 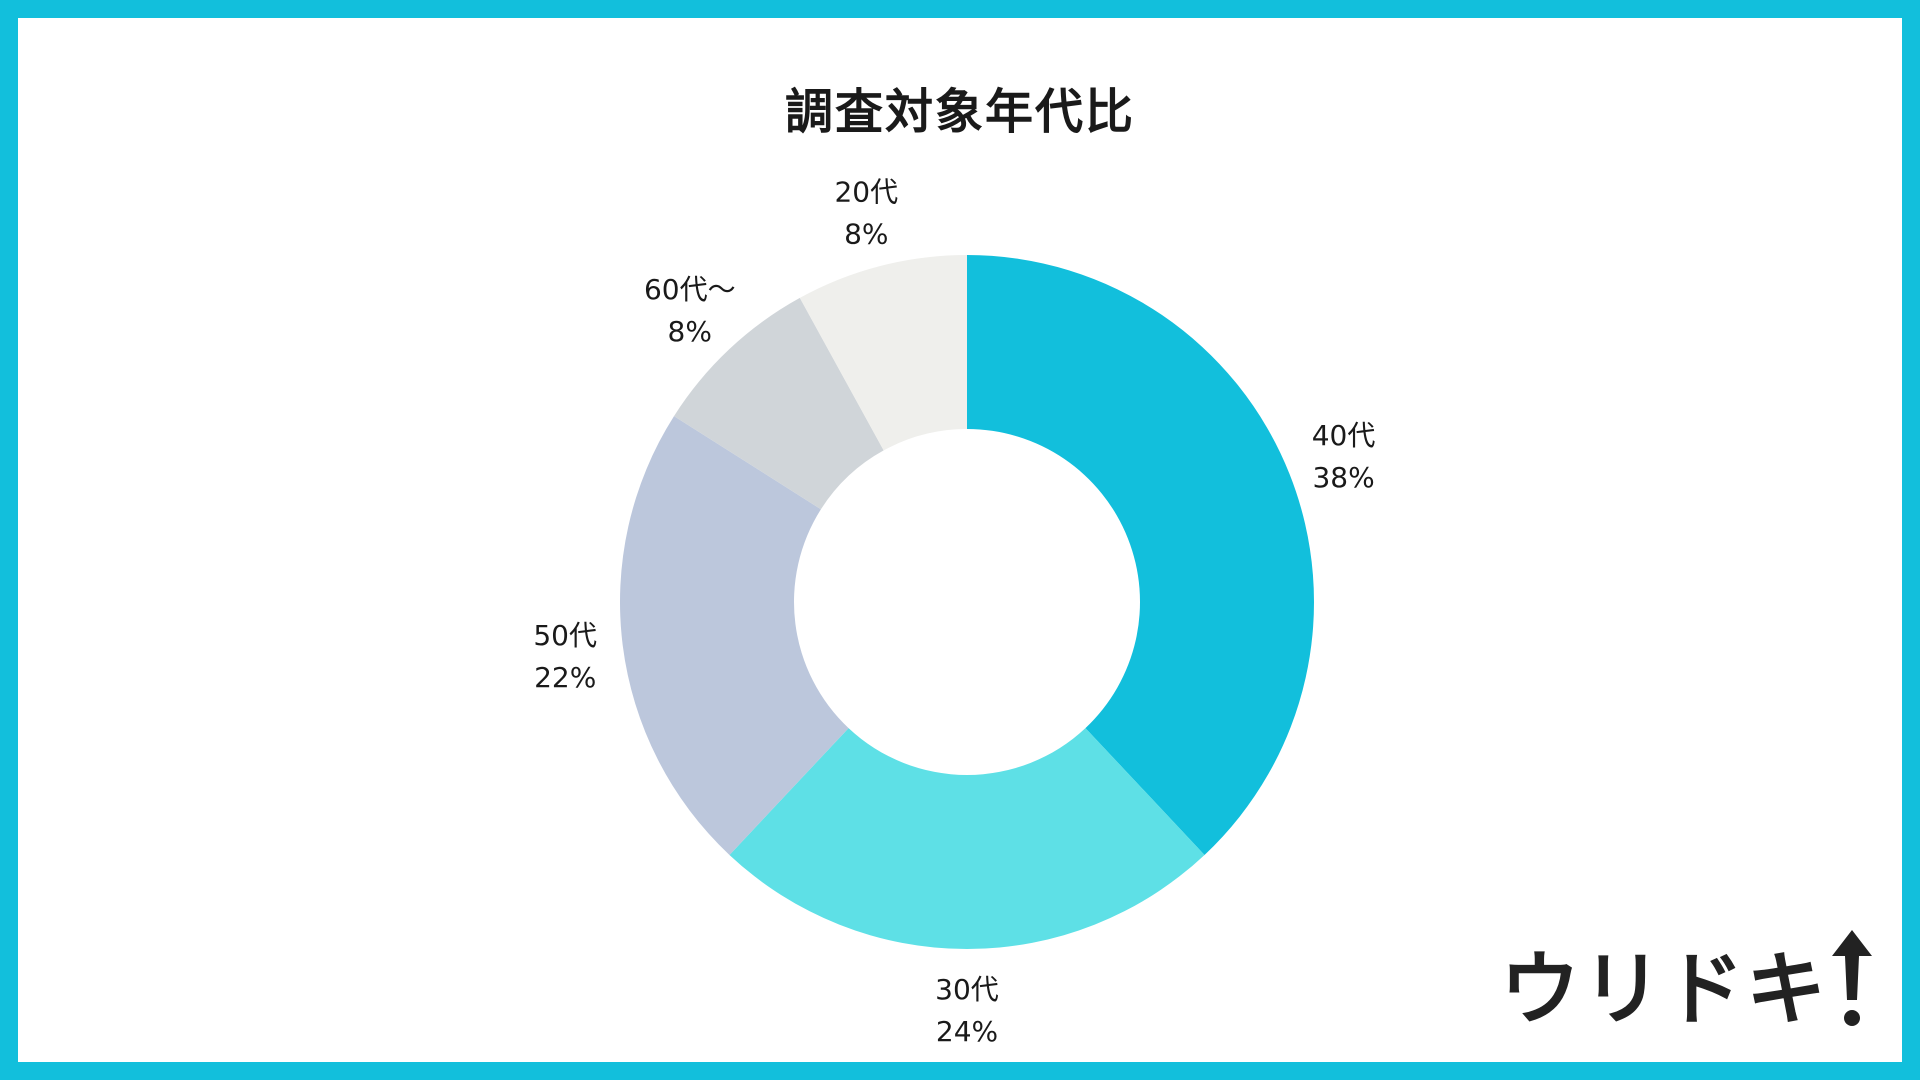 I want to click on slice-value-label: 22%, so click(x=565, y=677).